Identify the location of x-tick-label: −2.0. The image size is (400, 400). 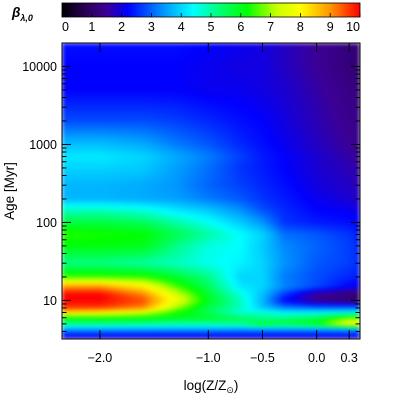
(100, 358).